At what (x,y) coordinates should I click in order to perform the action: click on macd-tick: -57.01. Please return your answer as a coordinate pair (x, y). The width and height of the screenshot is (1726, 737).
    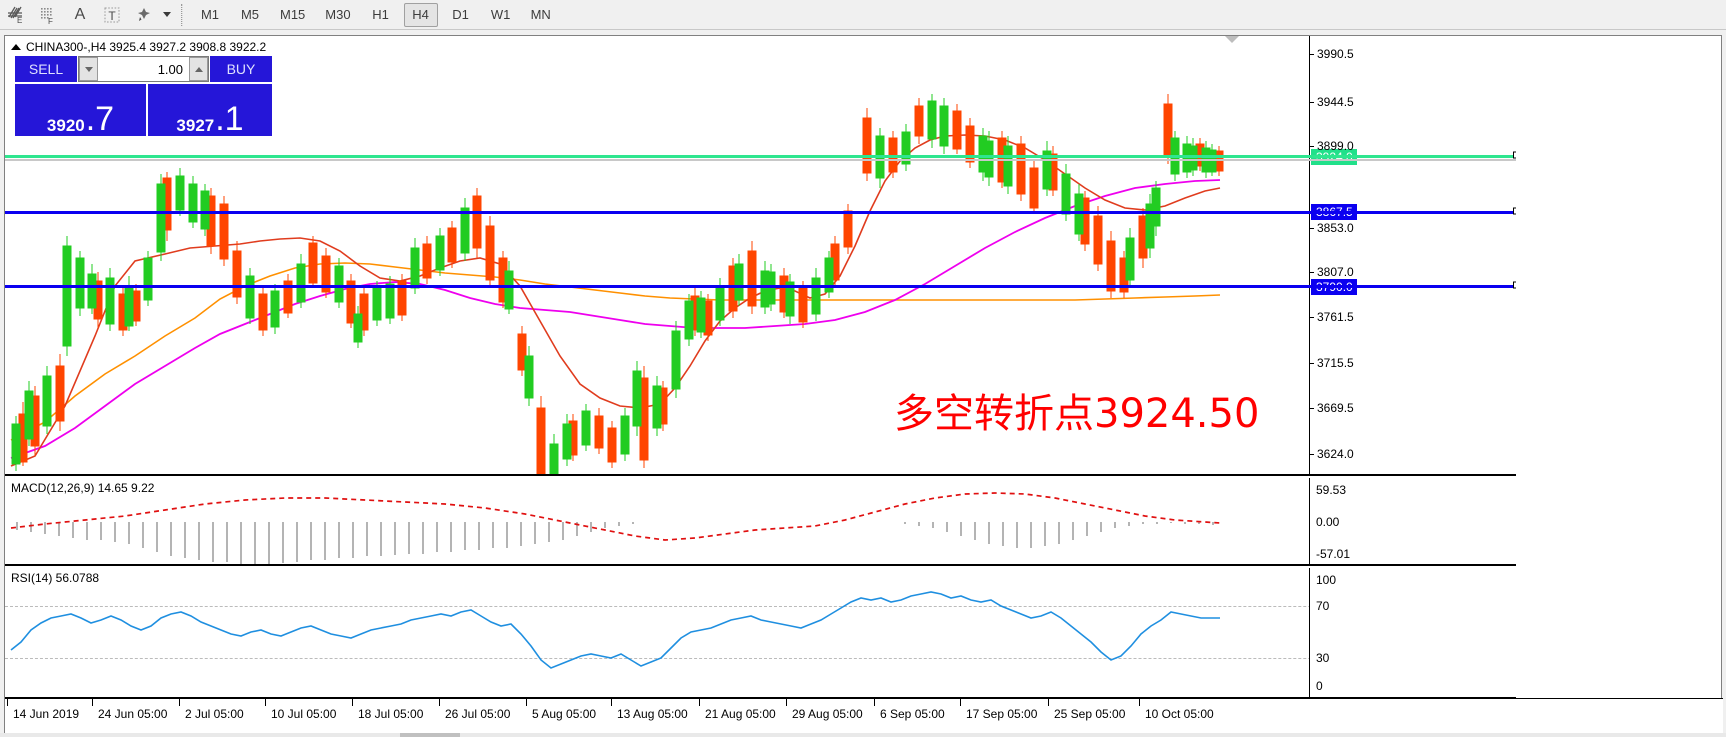
    Looking at the image, I should click on (1333, 554).